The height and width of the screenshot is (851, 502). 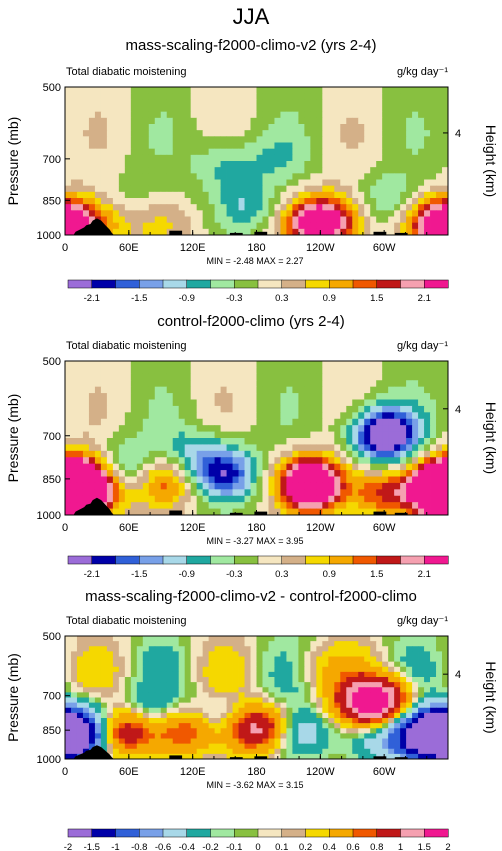 What do you see at coordinates (270, 833) in the screenshot?
I see `colorbar-swatch` at bounding box center [270, 833].